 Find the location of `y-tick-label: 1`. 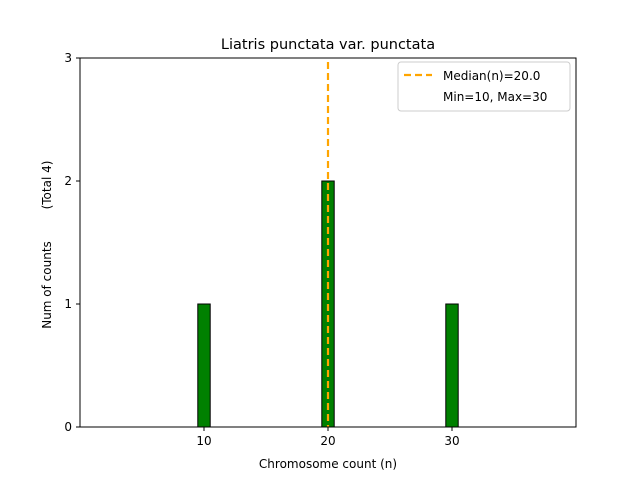

y-tick-label: 1 is located at coordinates (68, 304).